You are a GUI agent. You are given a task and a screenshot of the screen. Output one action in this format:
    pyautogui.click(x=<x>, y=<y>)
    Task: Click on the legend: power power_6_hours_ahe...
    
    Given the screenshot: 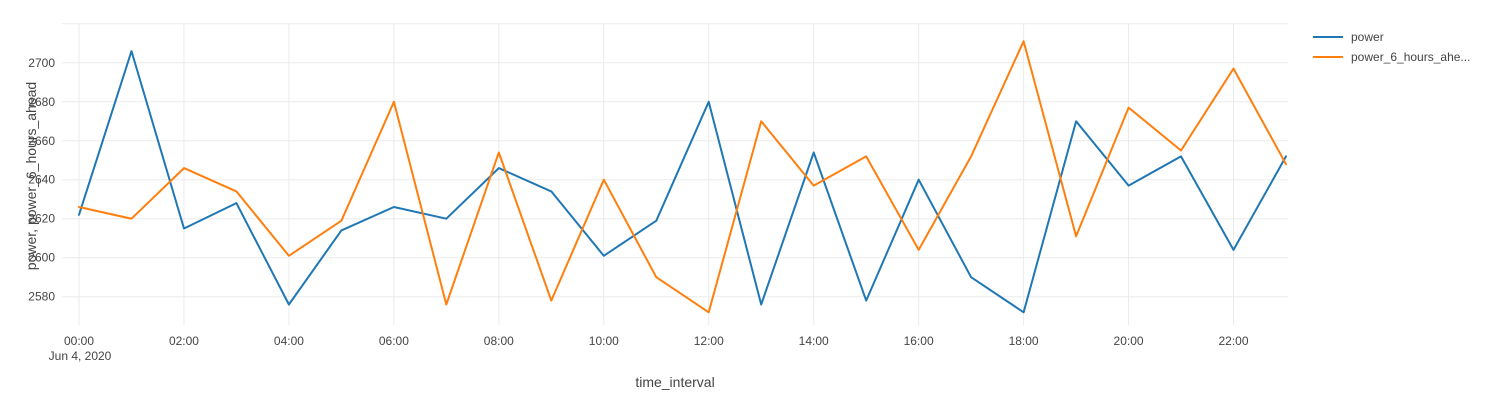 What is the action you would take?
    pyautogui.click(x=1391, y=47)
    